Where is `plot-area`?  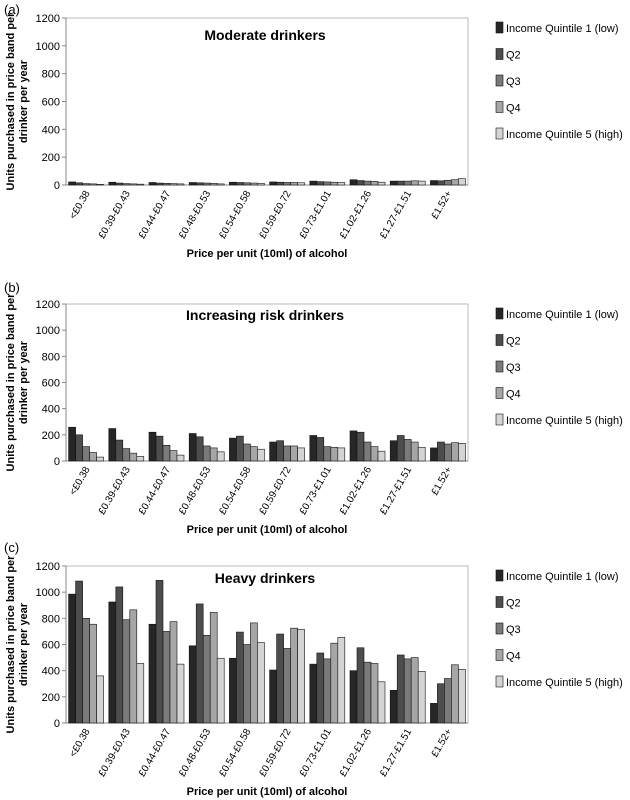
plot-area is located at coordinates (267, 382).